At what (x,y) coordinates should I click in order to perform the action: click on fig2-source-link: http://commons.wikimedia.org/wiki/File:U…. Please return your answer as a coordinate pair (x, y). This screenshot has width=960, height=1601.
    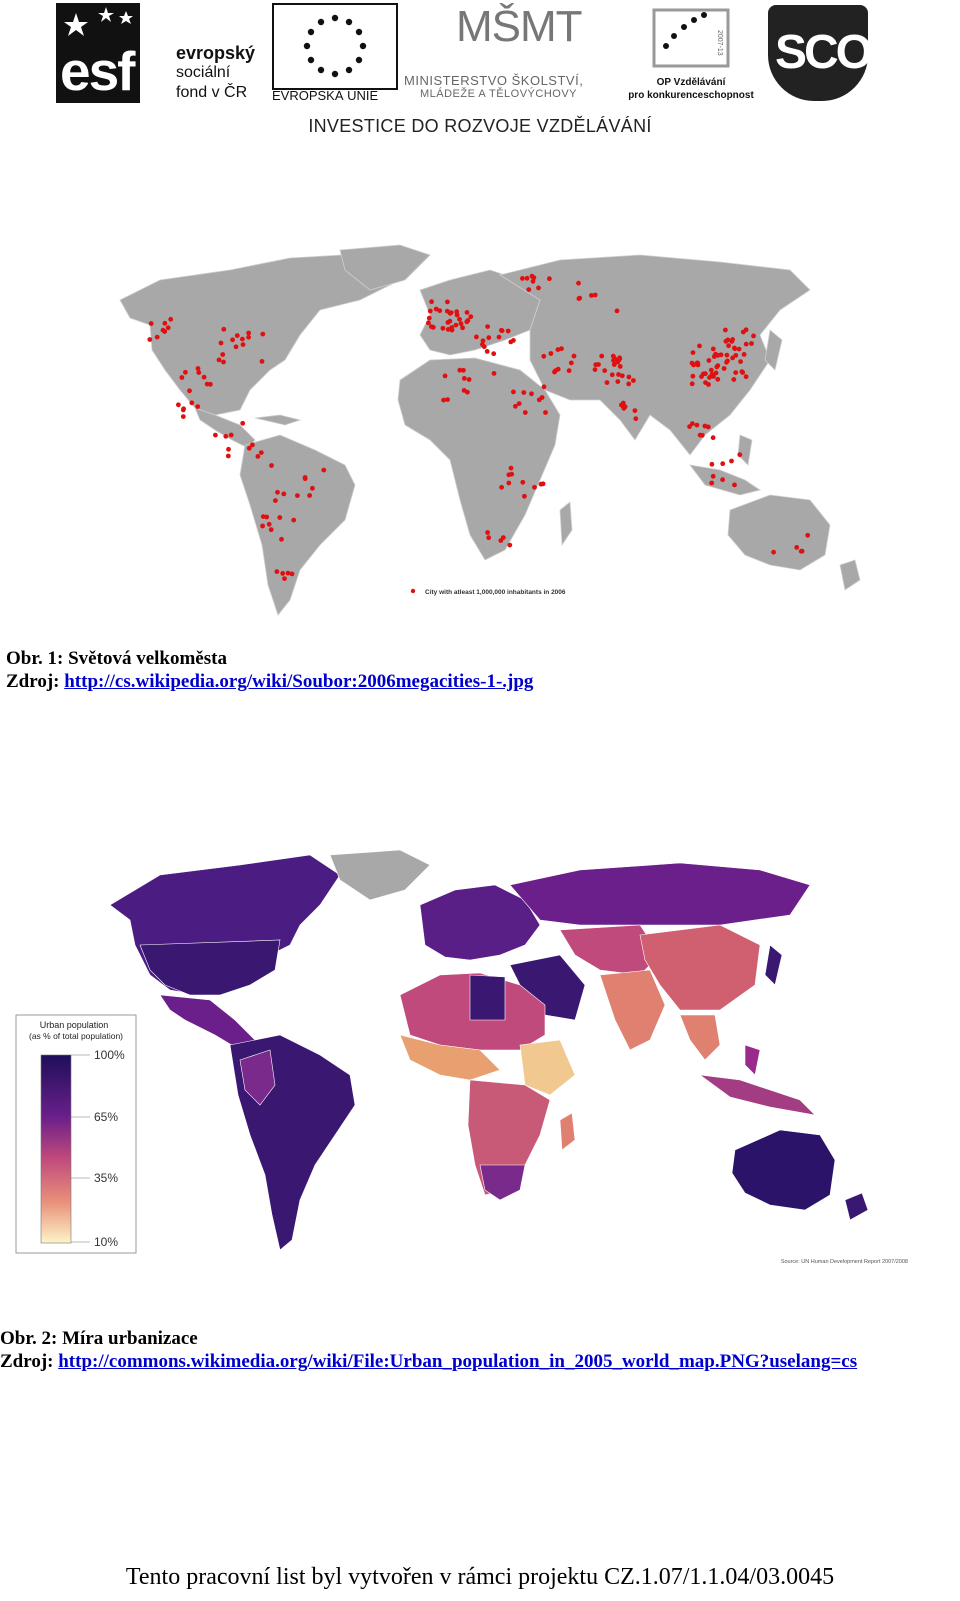
    Looking at the image, I should click on (458, 1361).